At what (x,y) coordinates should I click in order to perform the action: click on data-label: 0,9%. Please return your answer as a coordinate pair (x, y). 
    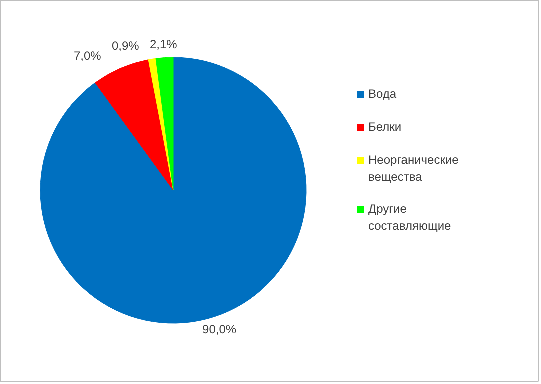
    Looking at the image, I should click on (126, 46).